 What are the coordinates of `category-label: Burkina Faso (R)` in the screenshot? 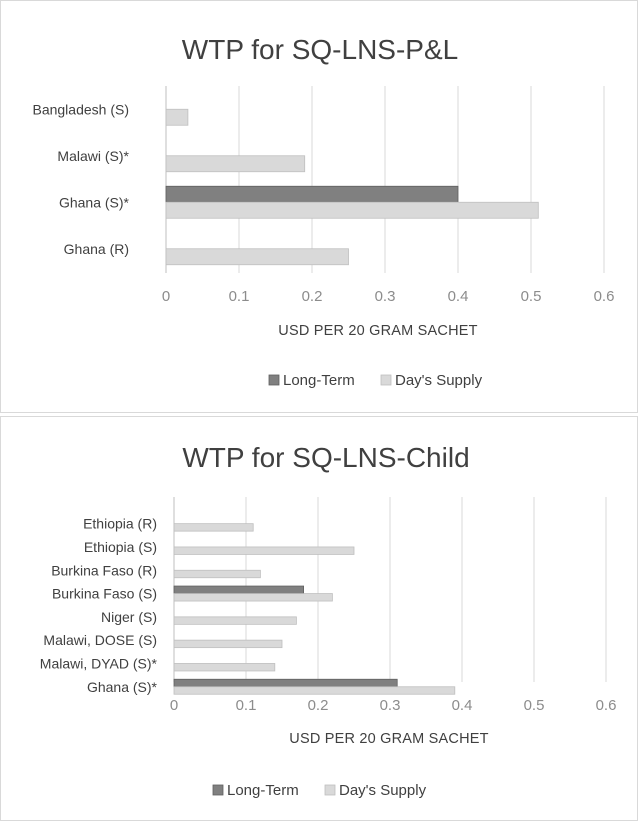 It's located at (104, 570).